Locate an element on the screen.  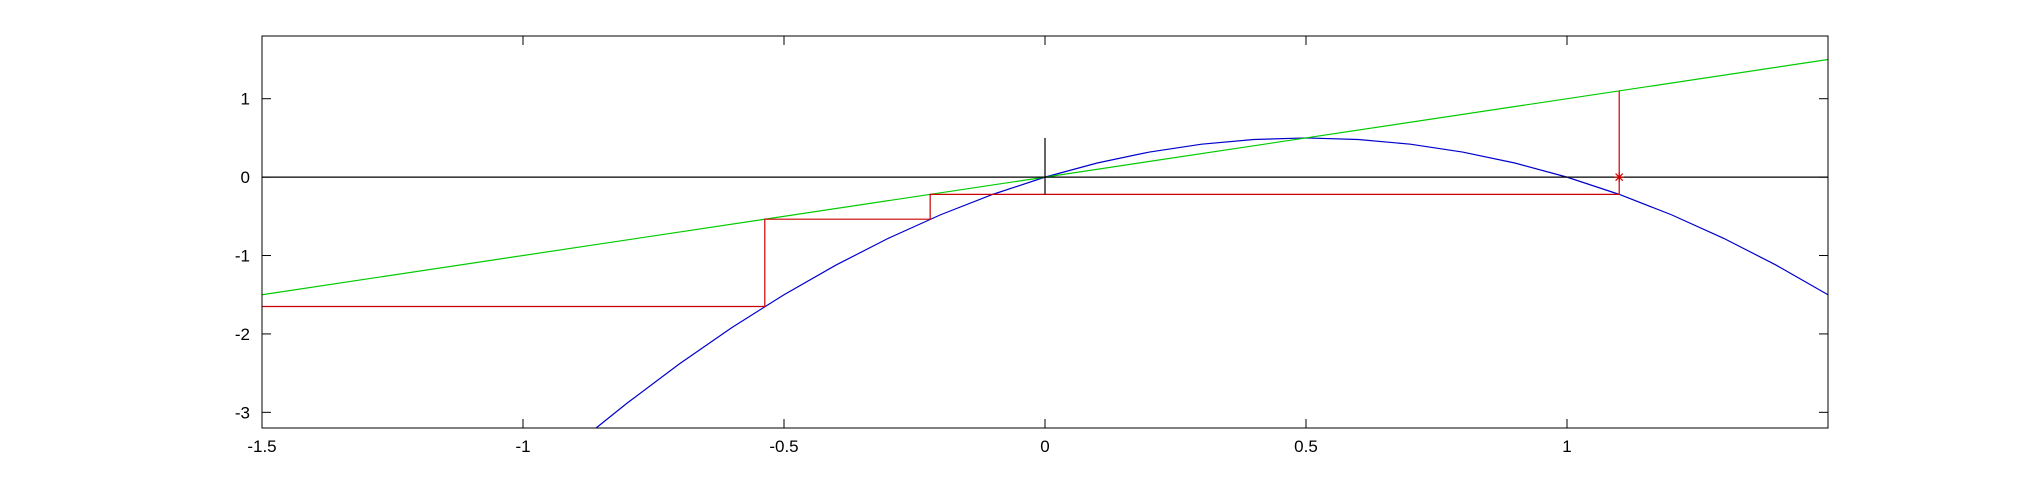
y-tick-label: 1 is located at coordinates (245, 99).